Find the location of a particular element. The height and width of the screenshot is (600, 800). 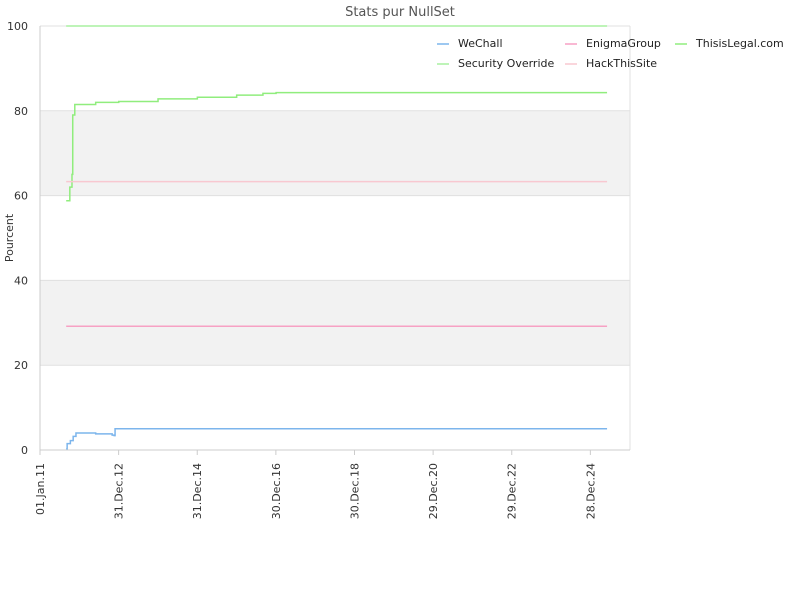

x-tick-label: 31.Dec.14 is located at coordinates (197, 491).